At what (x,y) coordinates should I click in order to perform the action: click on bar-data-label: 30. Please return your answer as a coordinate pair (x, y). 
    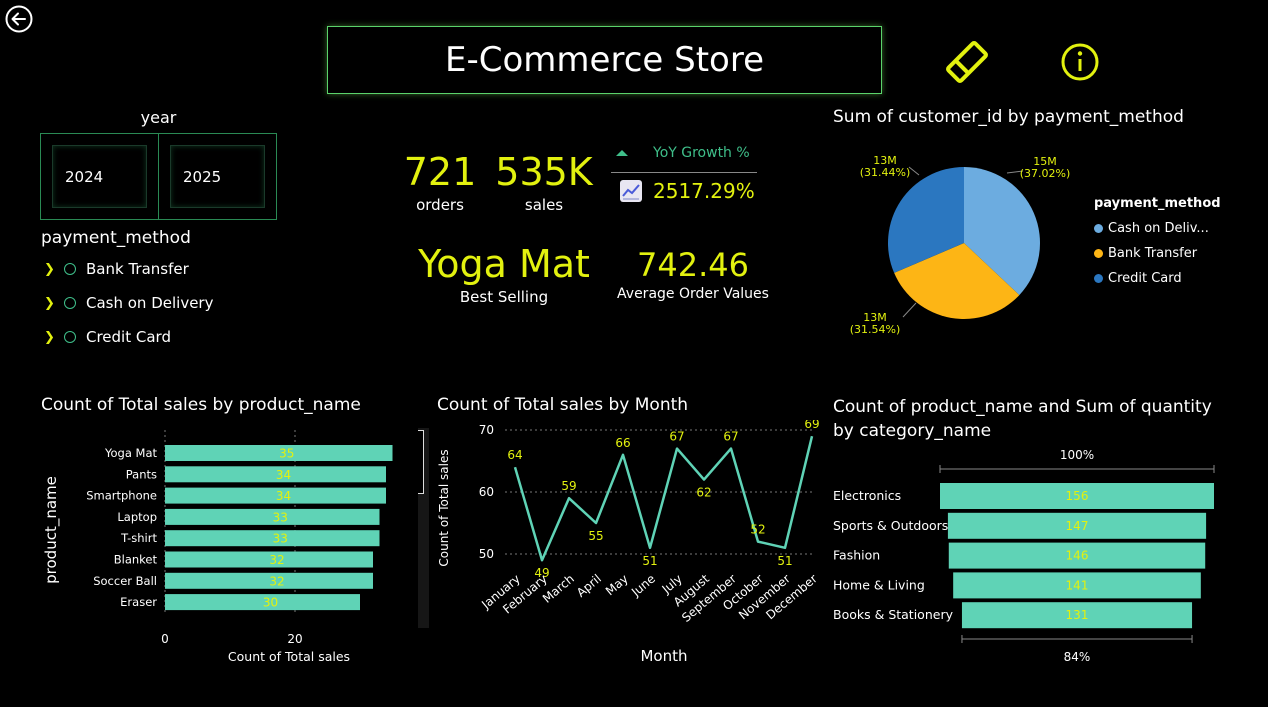
    Looking at the image, I should click on (270, 603).